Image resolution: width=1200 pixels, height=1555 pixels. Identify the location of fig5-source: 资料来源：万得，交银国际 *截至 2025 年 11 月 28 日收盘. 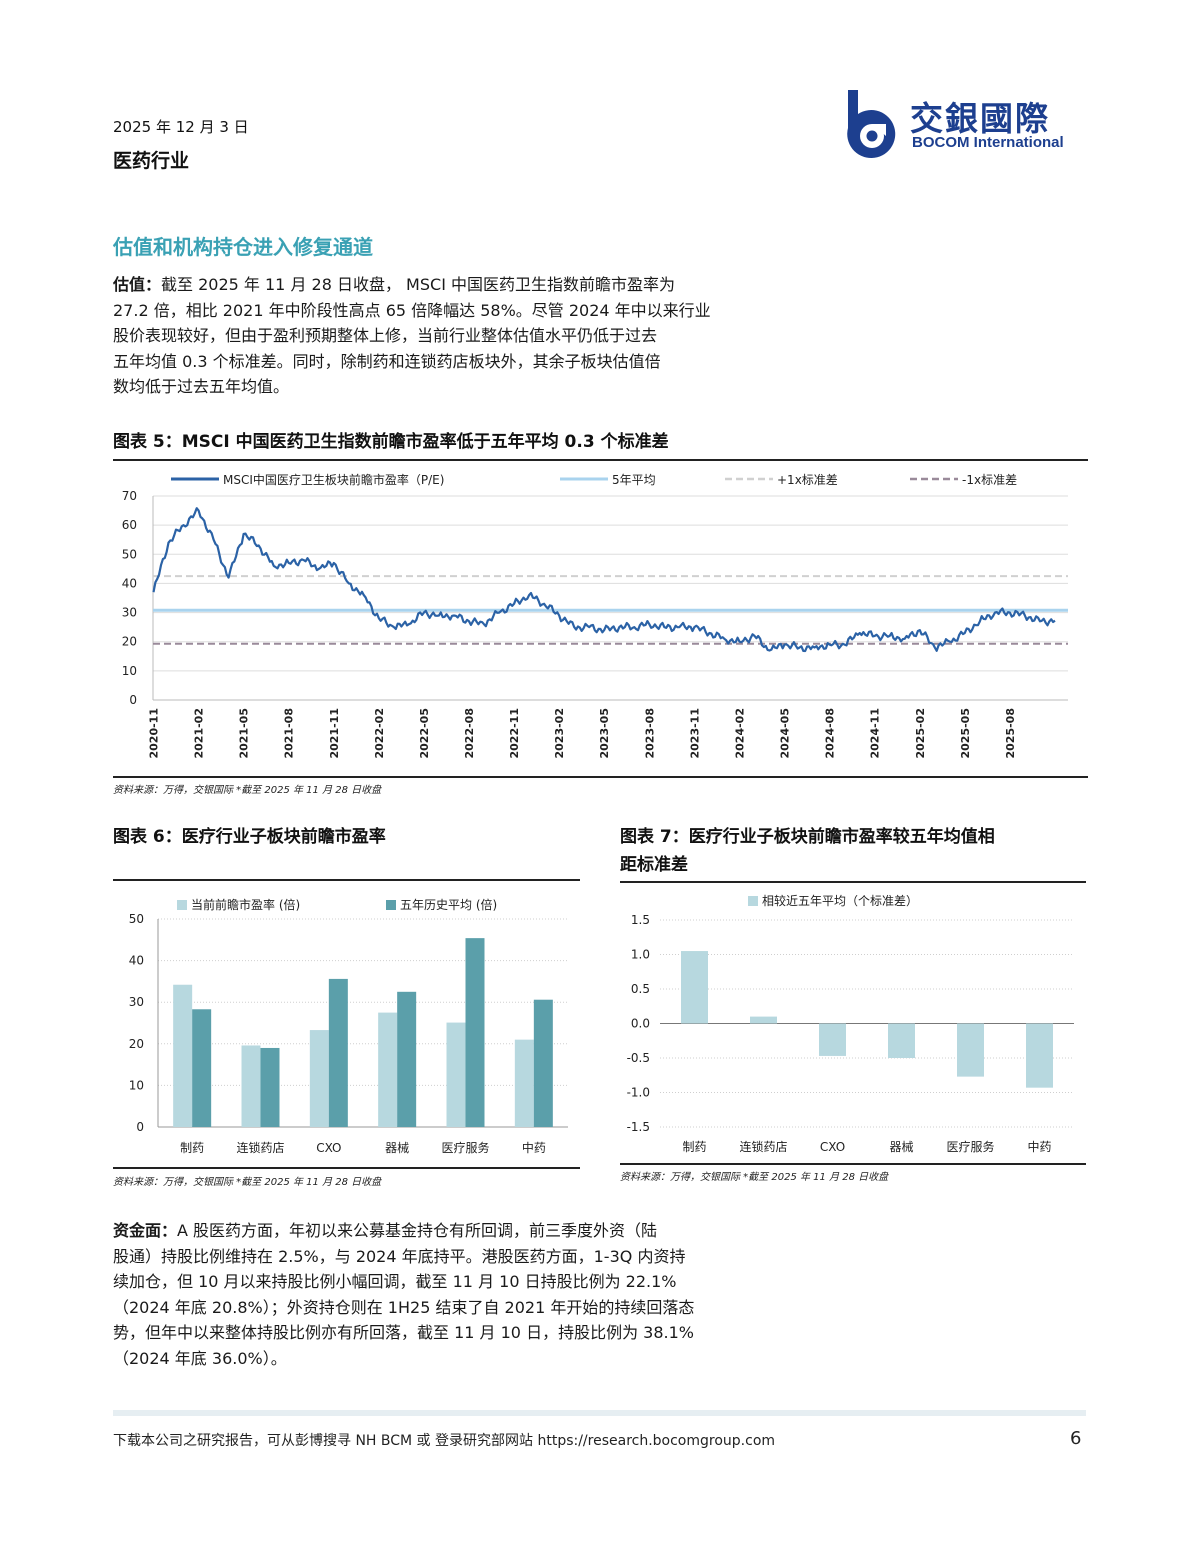
(247, 790).